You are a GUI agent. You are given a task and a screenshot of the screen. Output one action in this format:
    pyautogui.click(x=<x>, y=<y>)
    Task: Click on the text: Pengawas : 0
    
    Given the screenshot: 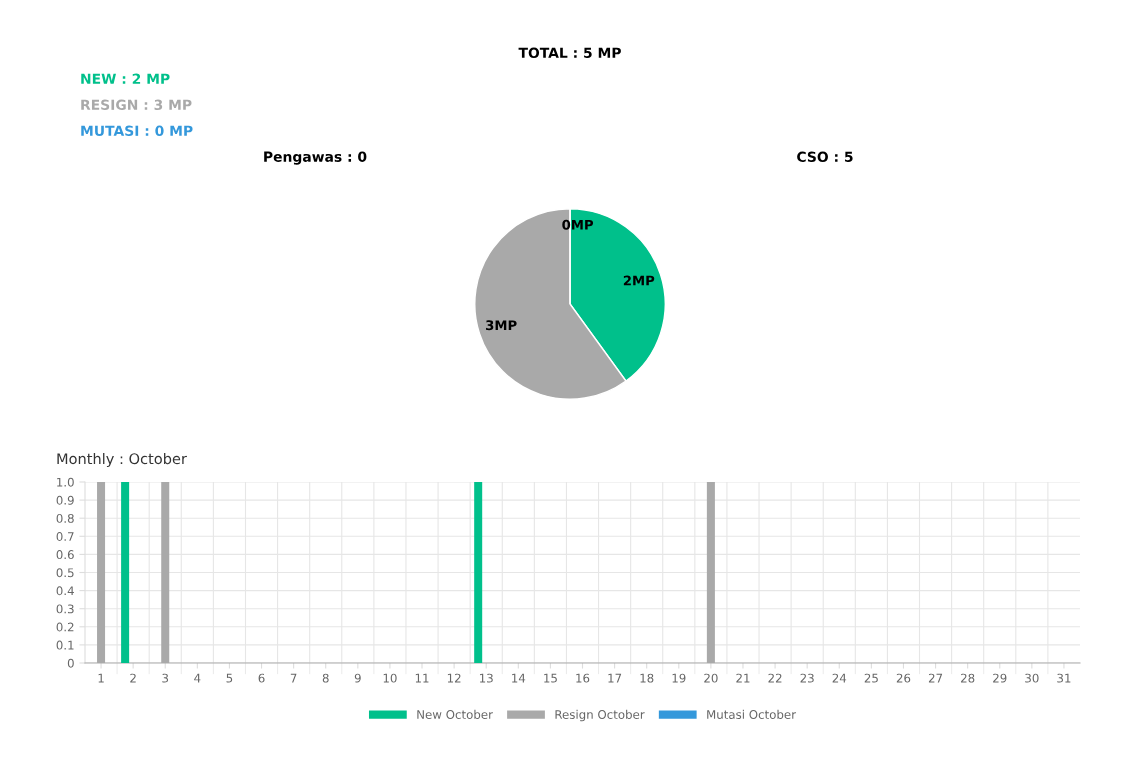 What is the action you would take?
    pyautogui.click(x=315, y=158)
    